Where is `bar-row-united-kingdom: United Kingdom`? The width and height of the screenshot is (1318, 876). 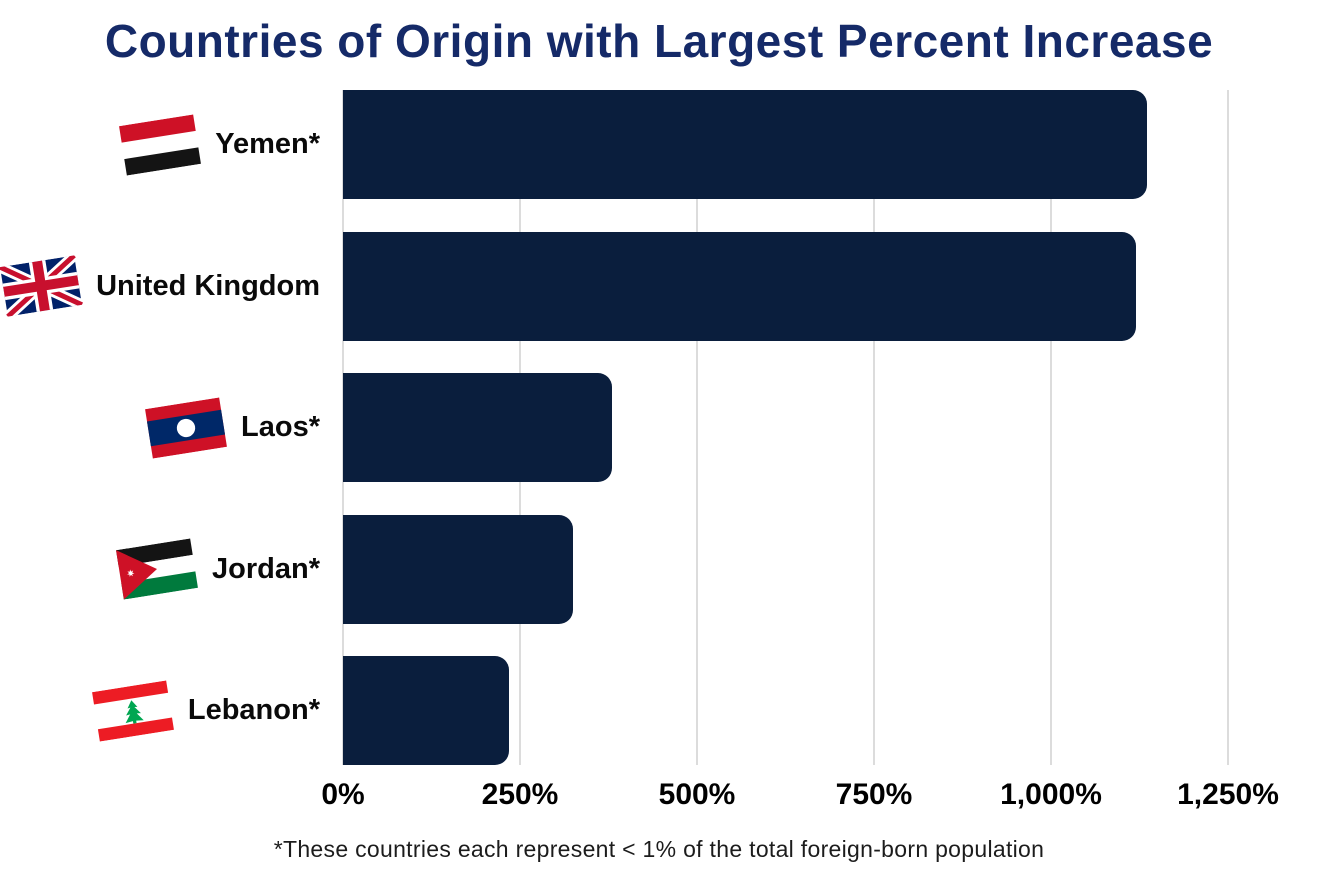 bar-row-united-kingdom: United Kingdom is located at coordinates (659, 286).